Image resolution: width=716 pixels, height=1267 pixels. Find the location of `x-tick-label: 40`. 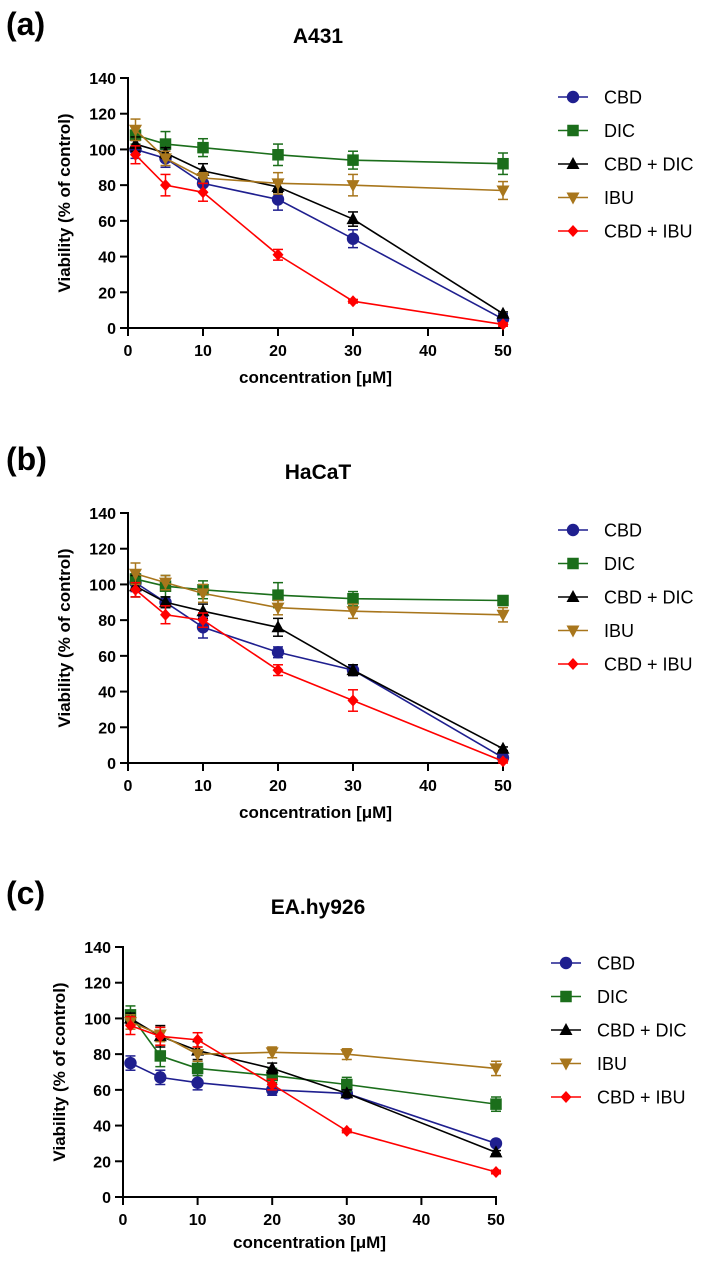

x-tick-label: 40 is located at coordinates (422, 1220).